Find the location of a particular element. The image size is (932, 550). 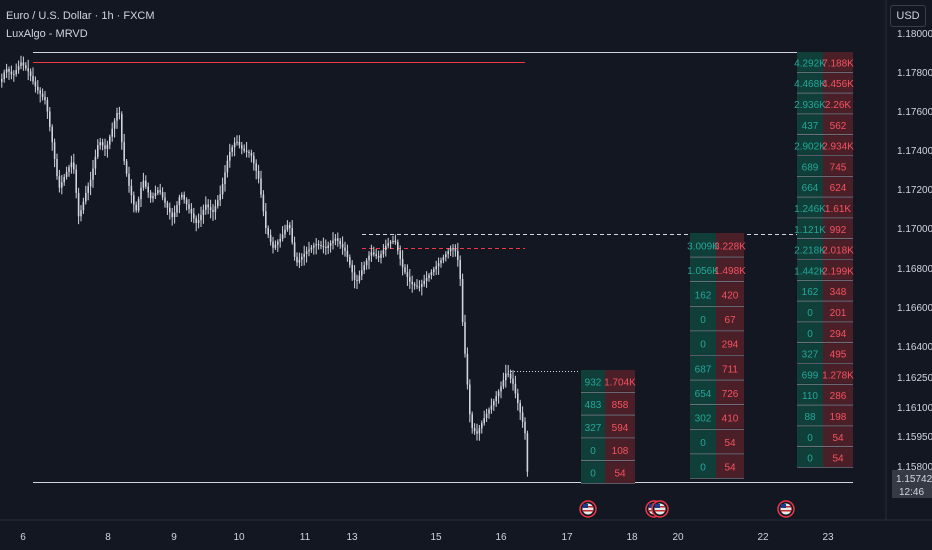

currency-unit-button: USD is located at coordinates (908, 16).